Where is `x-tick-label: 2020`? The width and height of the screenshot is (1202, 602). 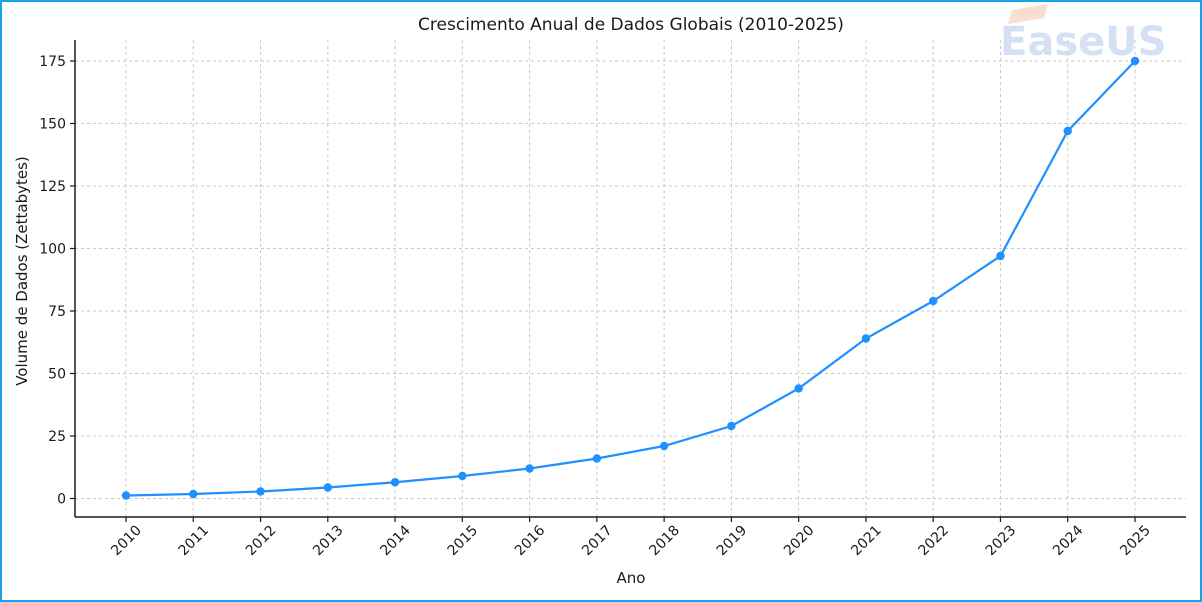
x-tick-label: 2020 is located at coordinates (799, 541).